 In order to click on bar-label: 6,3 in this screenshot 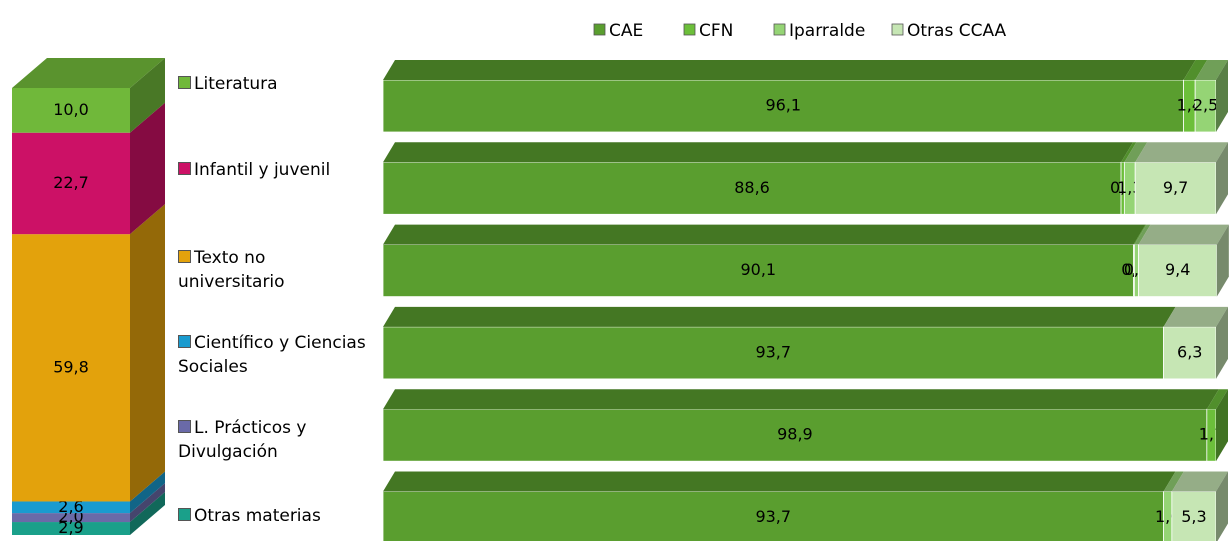, I will do `click(1189, 351)`.